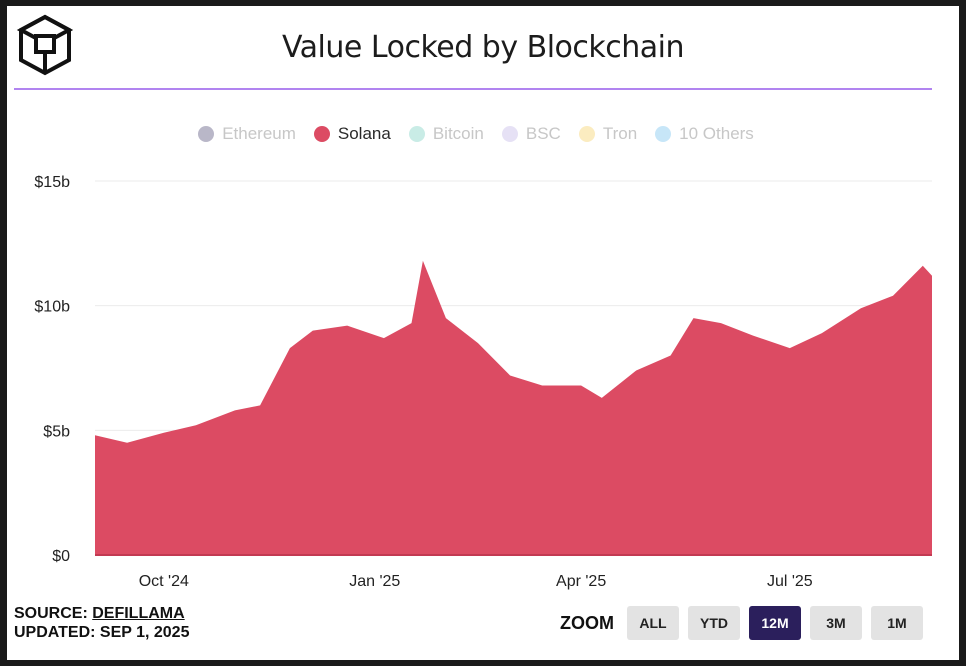 The height and width of the screenshot is (666, 966). Describe the element at coordinates (483, 47) in the screenshot. I see `chart-title: Value Locked by Blockchain` at that location.